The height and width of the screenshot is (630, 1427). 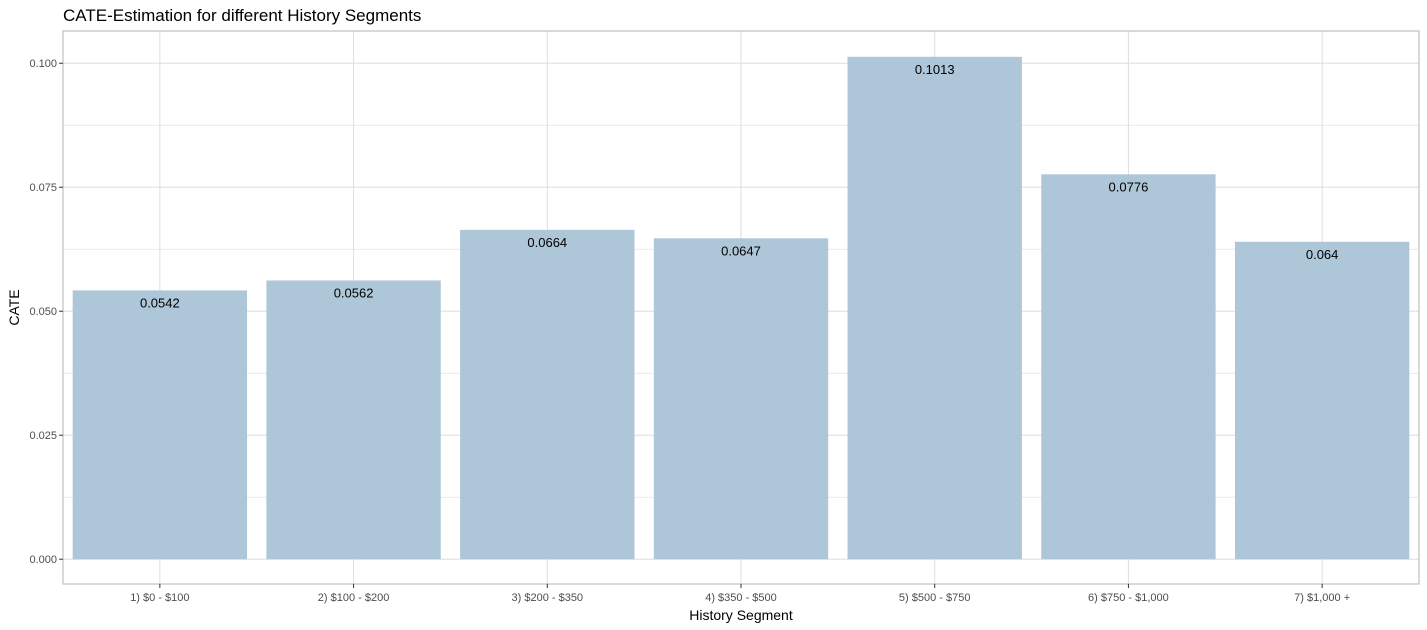 What do you see at coordinates (1322, 598) in the screenshot?
I see `x-tick-label: 7) $1,000 +` at bounding box center [1322, 598].